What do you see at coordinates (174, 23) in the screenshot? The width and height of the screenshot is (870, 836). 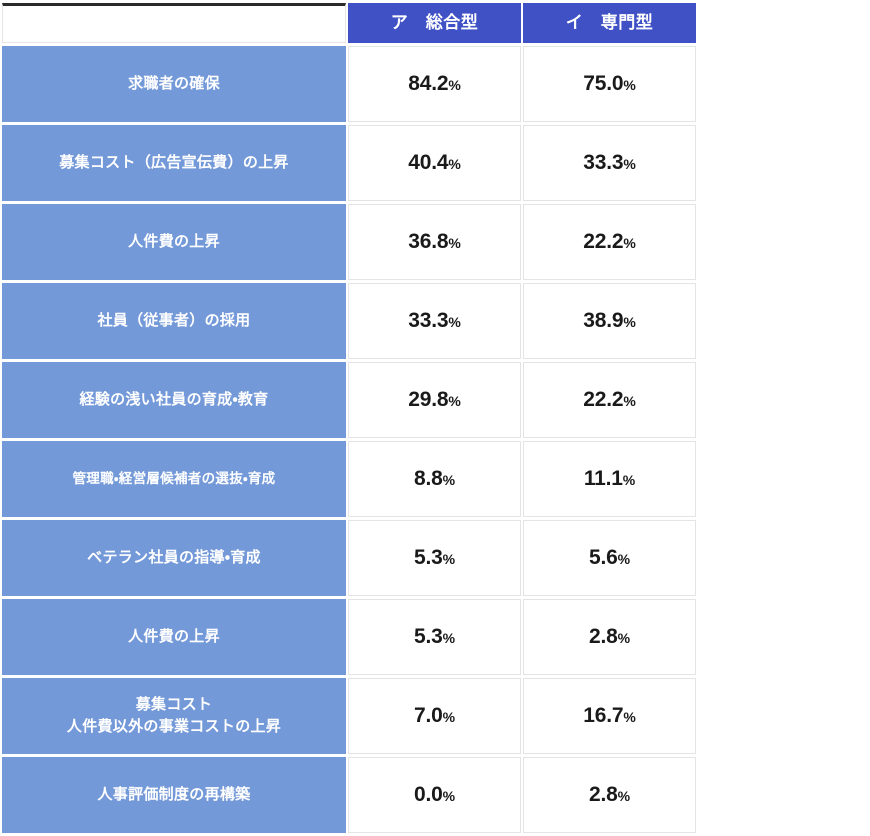 I see `corner-header-cell` at bounding box center [174, 23].